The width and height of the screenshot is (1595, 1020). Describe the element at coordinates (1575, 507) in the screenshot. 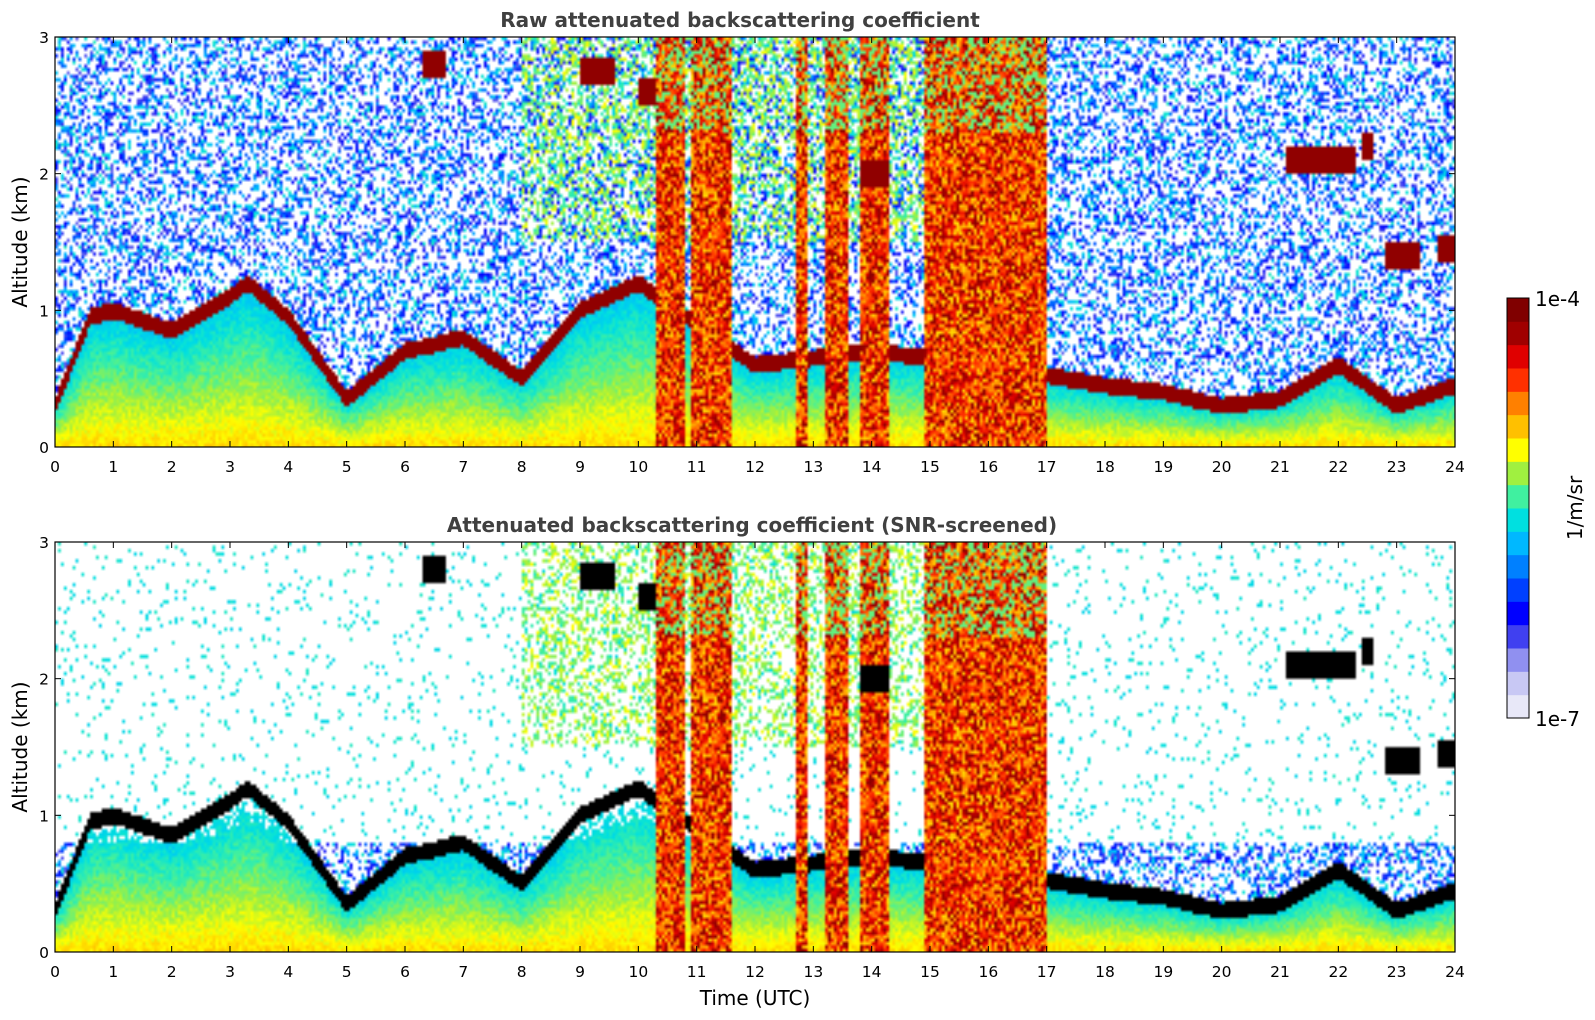

I see `colorbar-unit-label: 1/m/sr` at that location.